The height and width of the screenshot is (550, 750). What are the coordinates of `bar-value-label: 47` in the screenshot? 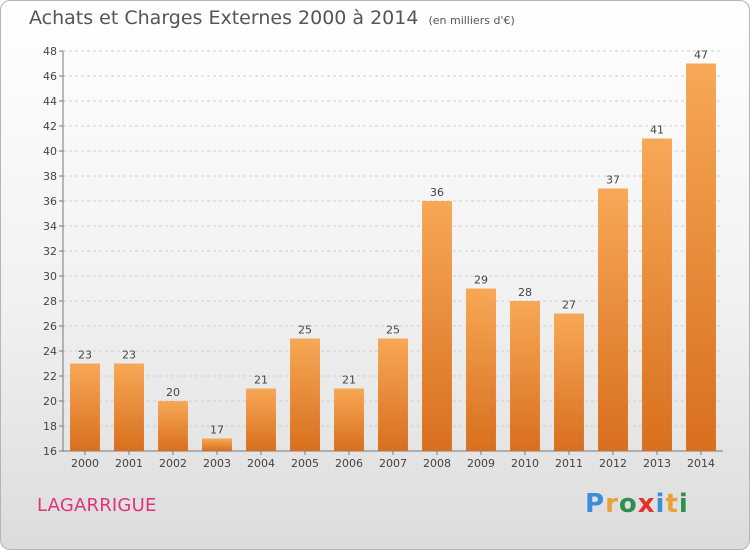 It's located at (701, 55).